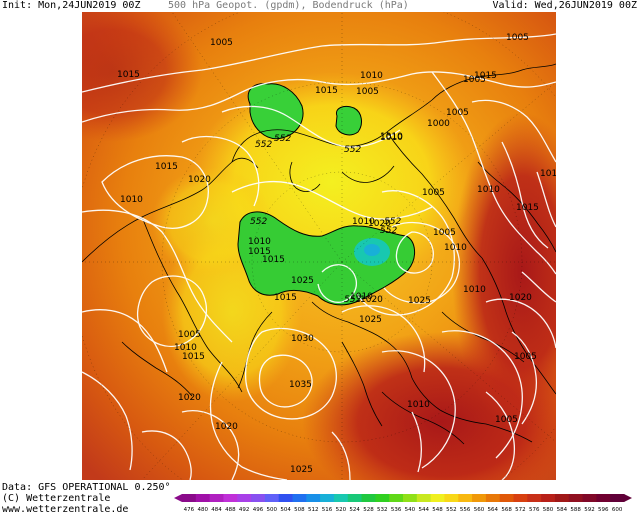  I want to click on map-title: 500 hPa Geopot. (gpdm), Bodendruck (hPa), so click(288, 5).